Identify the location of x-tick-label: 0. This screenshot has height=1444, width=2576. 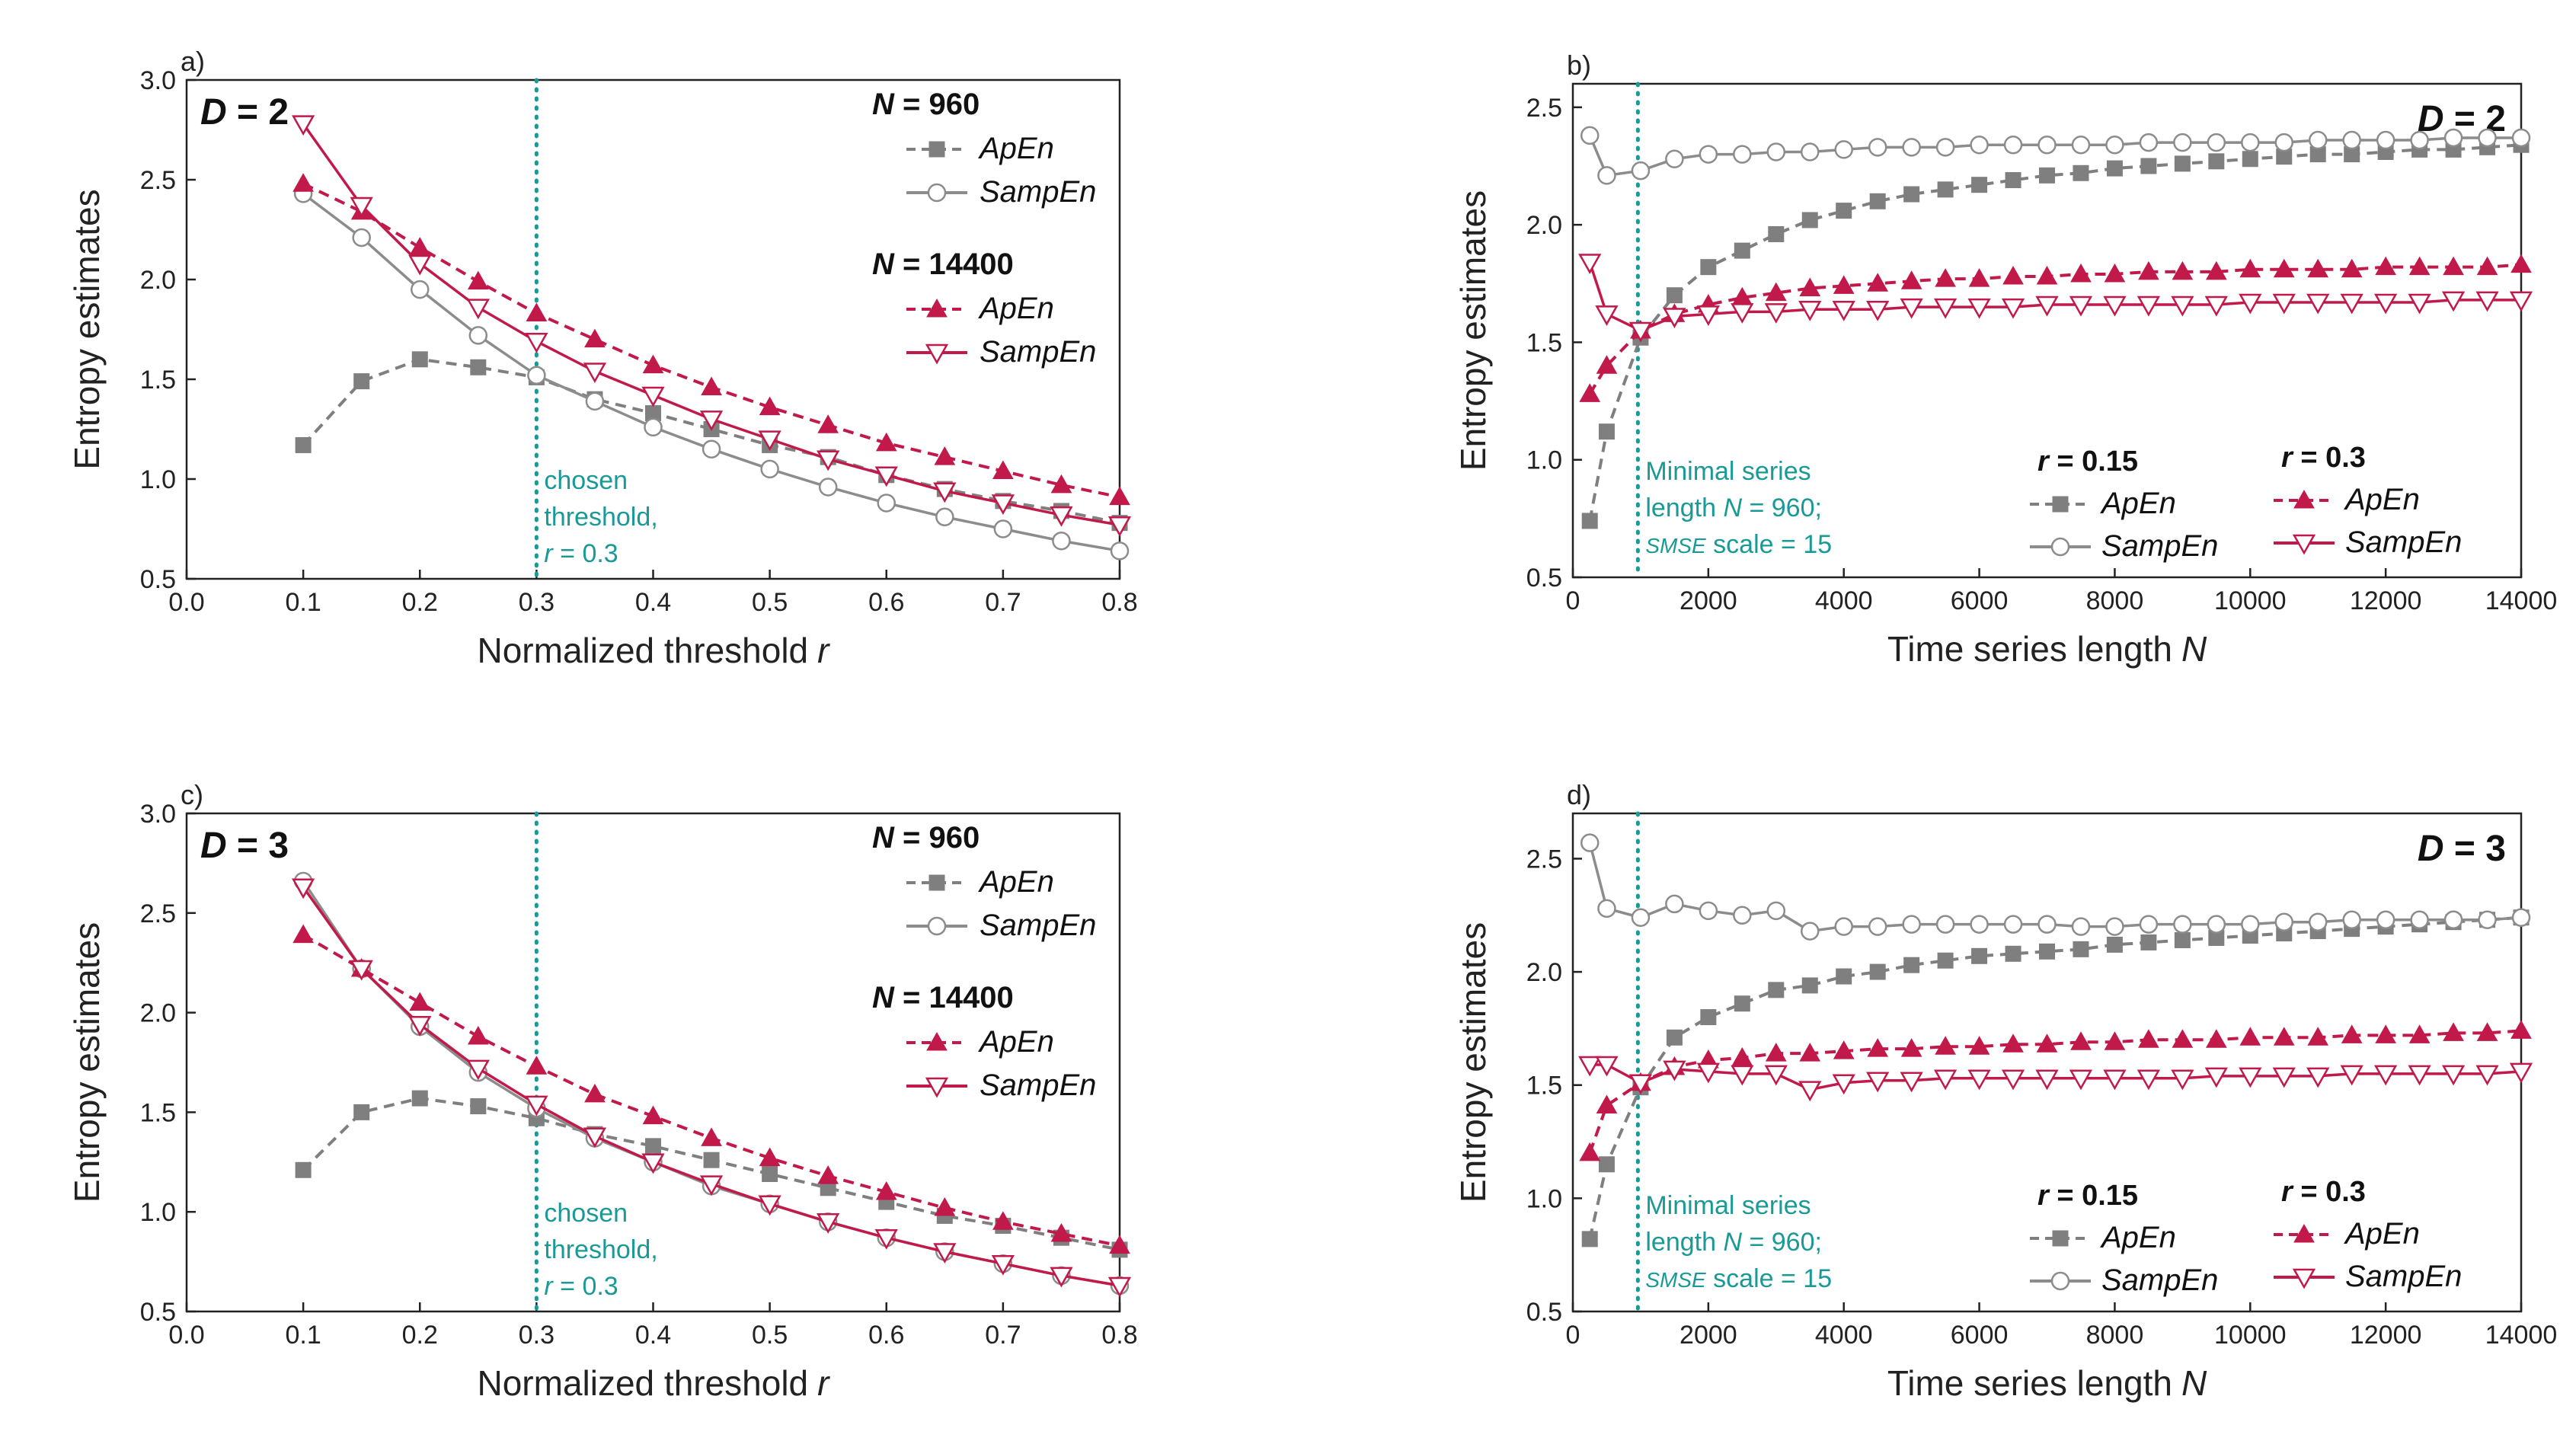
(1573, 1335).